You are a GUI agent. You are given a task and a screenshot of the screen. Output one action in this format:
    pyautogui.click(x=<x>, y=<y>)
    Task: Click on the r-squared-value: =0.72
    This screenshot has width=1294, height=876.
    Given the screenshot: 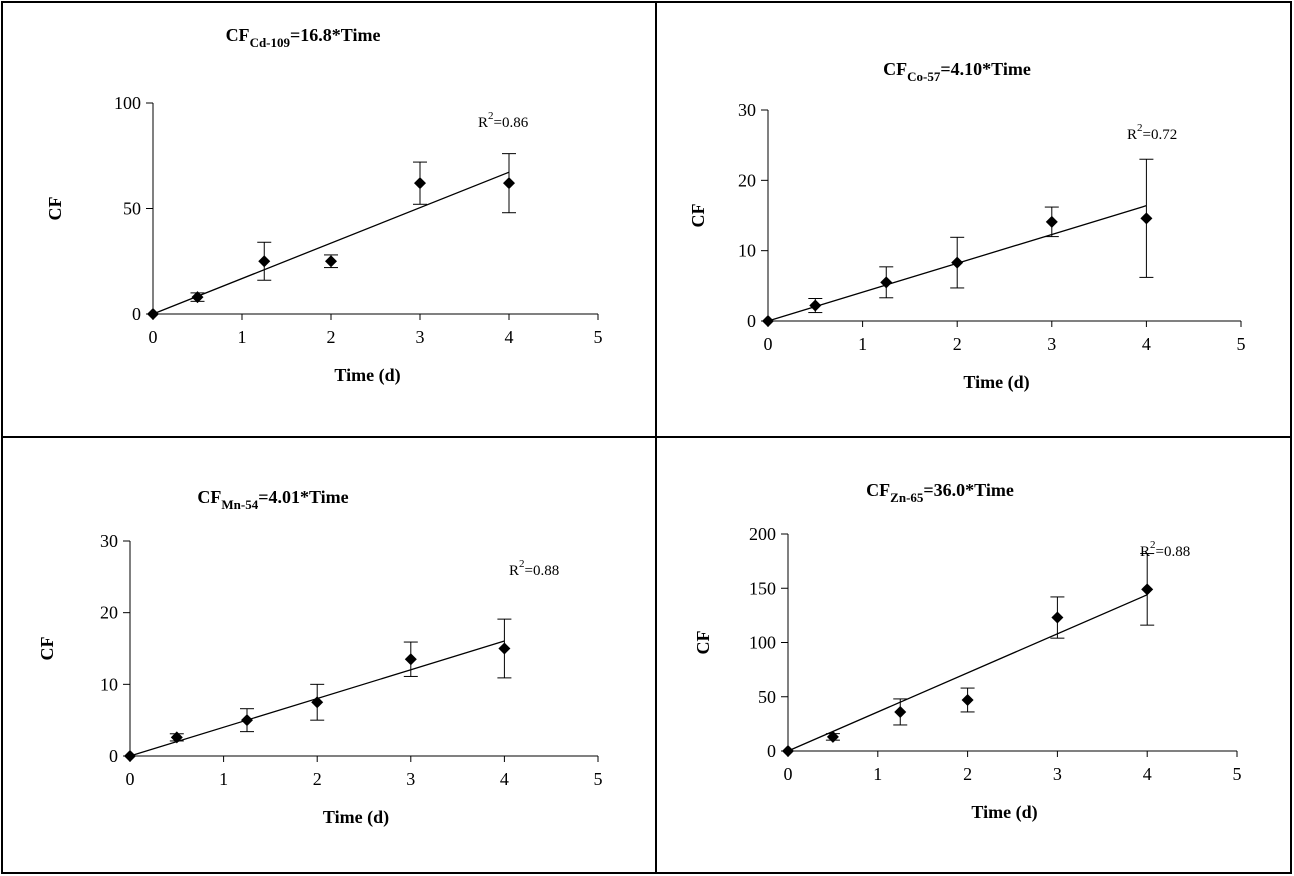 What is the action you would take?
    pyautogui.click(x=1160, y=135)
    